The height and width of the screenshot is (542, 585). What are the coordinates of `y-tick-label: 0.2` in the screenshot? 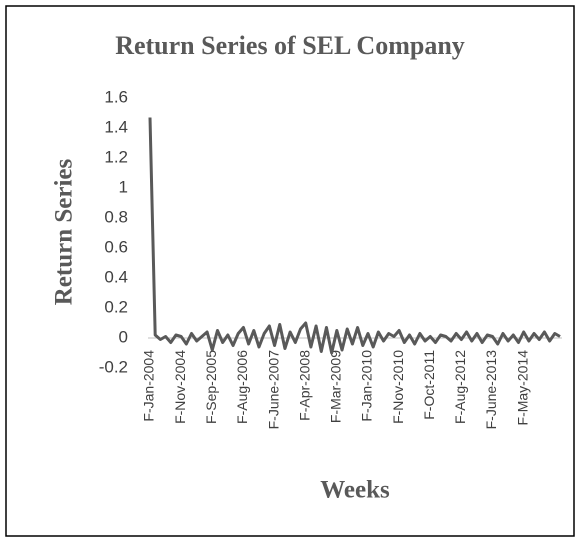 It's located at (116, 306).